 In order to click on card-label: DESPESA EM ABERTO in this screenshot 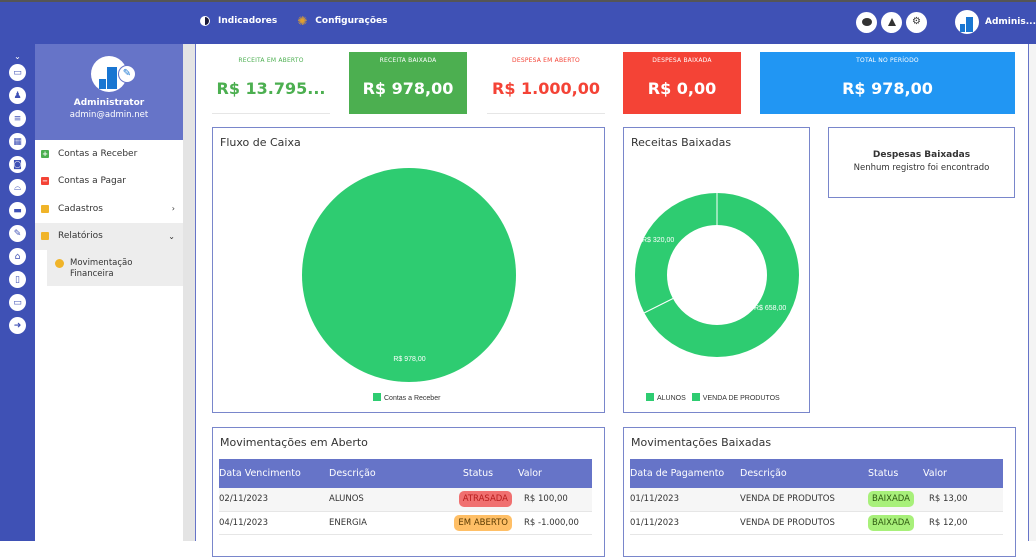, I will do `click(546, 60)`.